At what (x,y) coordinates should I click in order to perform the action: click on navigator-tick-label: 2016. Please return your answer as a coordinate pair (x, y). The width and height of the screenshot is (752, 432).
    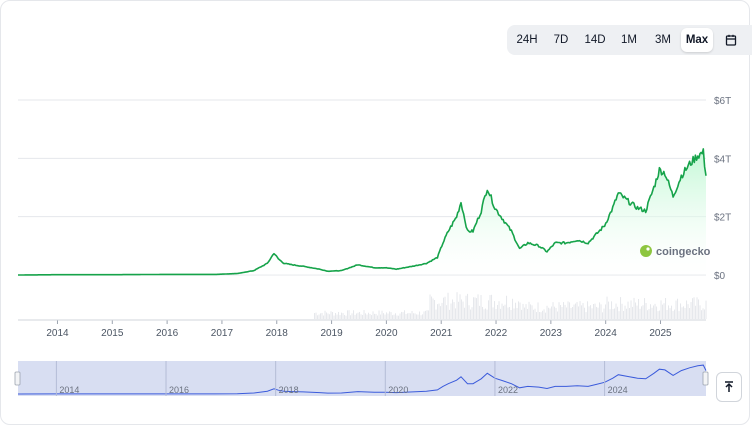
    Looking at the image, I should click on (179, 390).